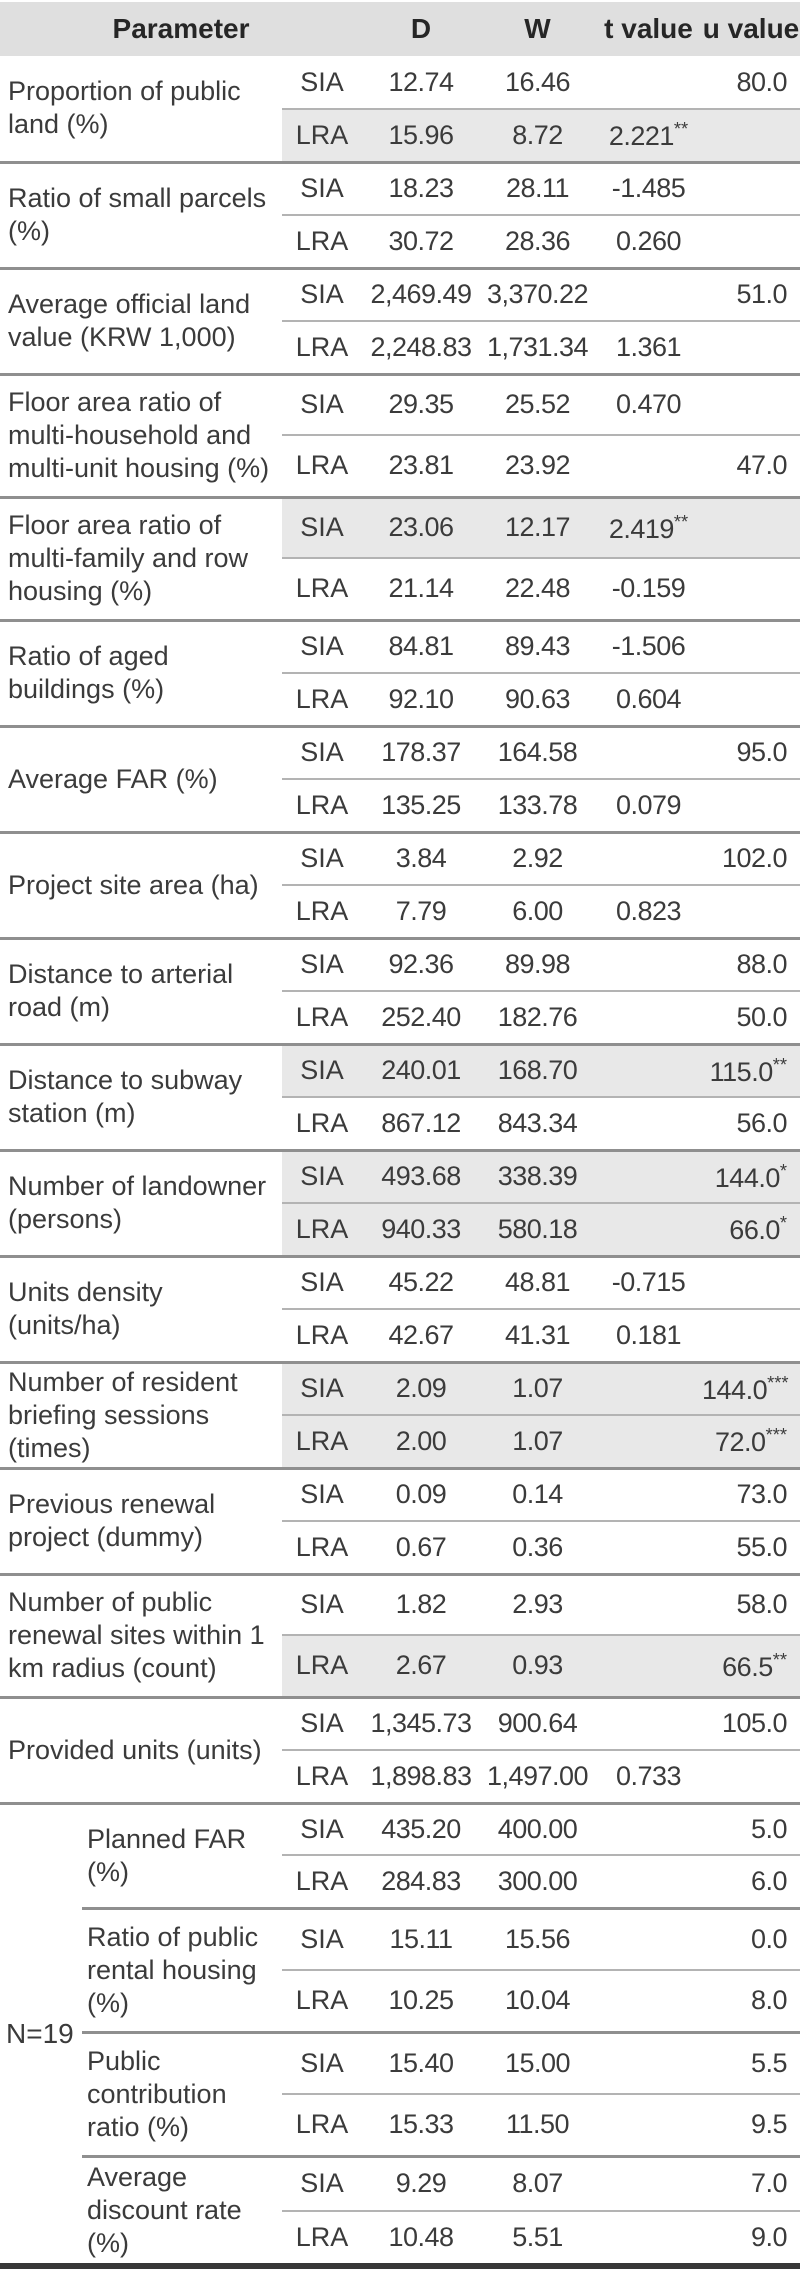 The image size is (800, 2272). I want to click on w-value: 168.70, so click(538, 1070).